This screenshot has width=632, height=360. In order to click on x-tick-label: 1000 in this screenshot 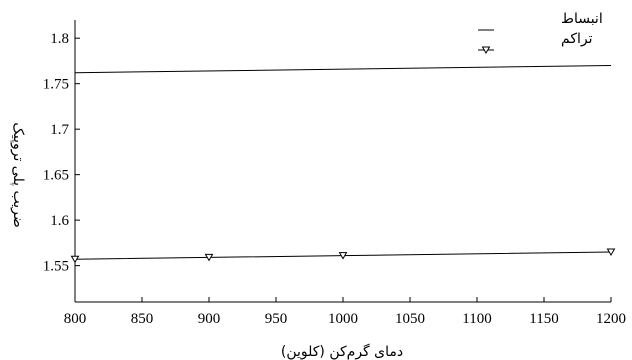, I will do `click(343, 319)`.